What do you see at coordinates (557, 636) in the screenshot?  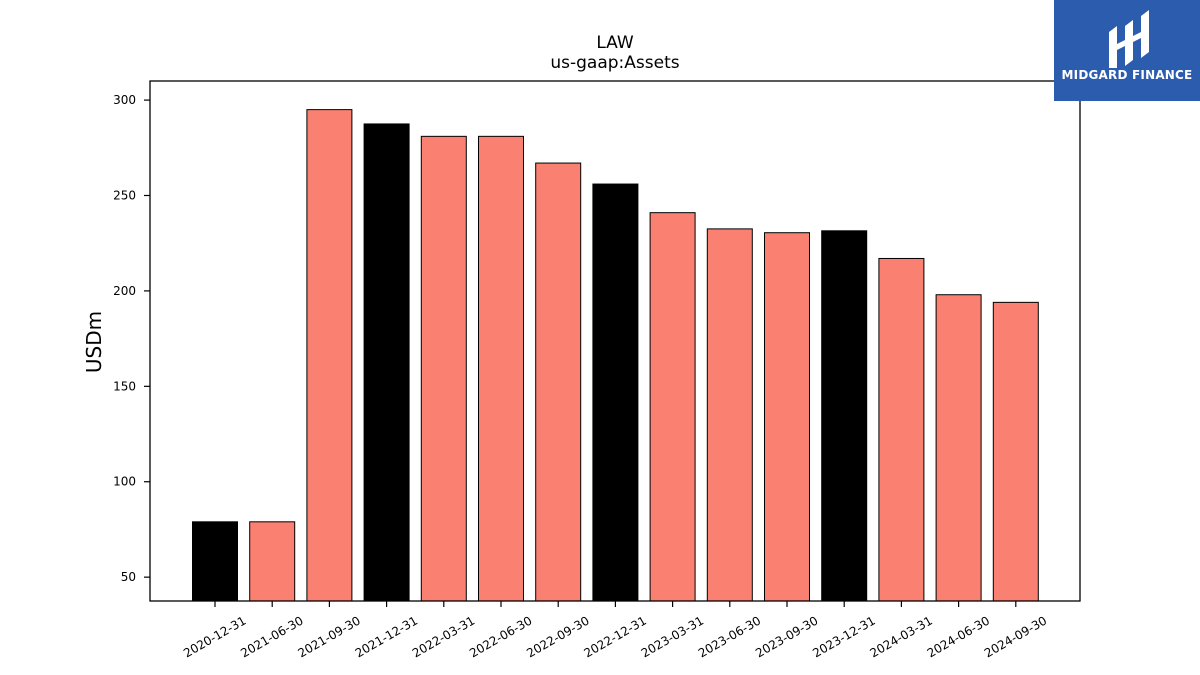 I see `x-tick-label: 2022-09-30` at bounding box center [557, 636].